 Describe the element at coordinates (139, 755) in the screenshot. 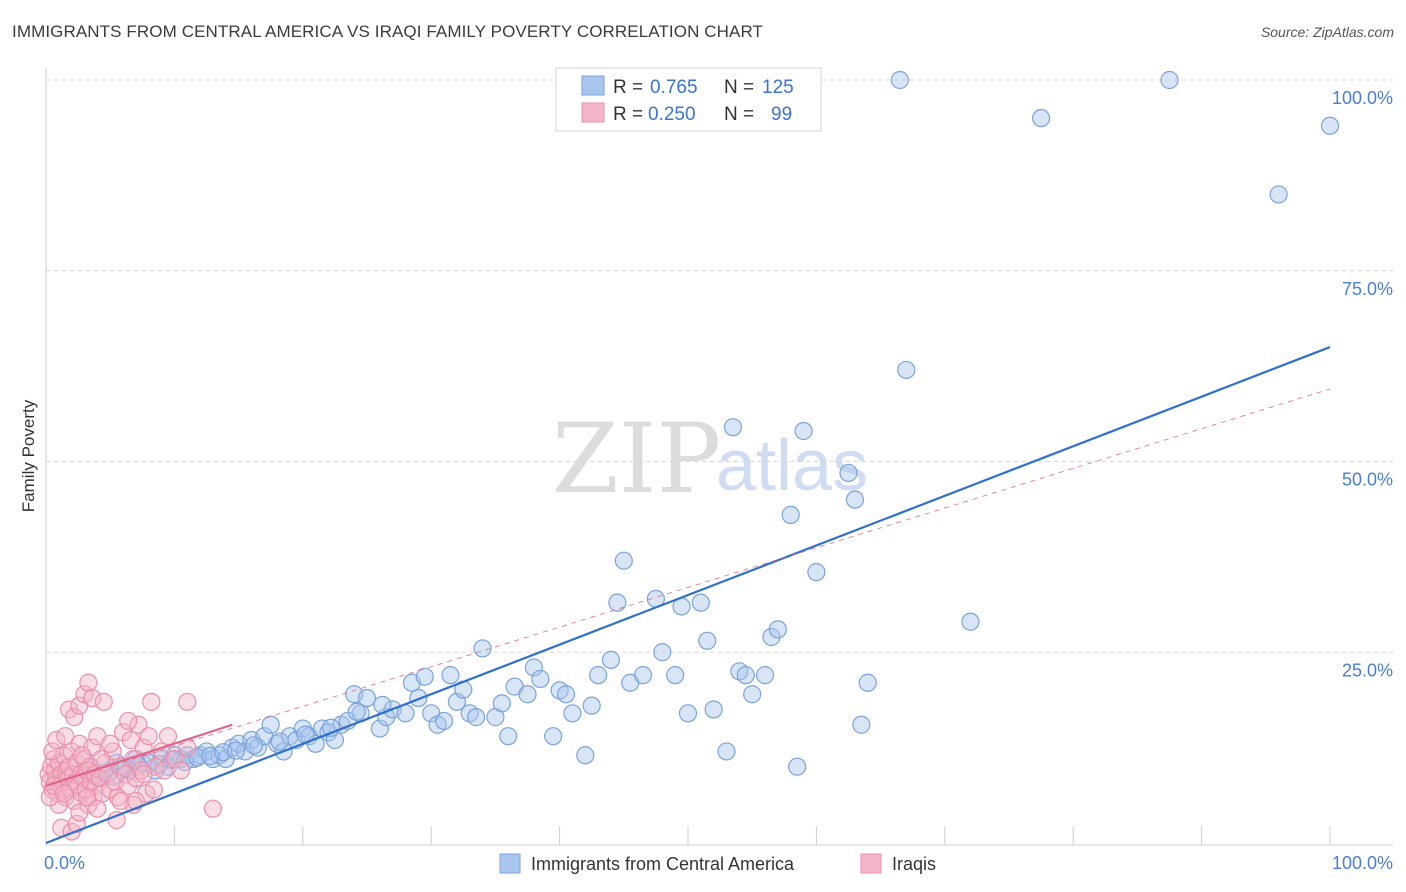

I see `iraqis-trend-line` at that location.